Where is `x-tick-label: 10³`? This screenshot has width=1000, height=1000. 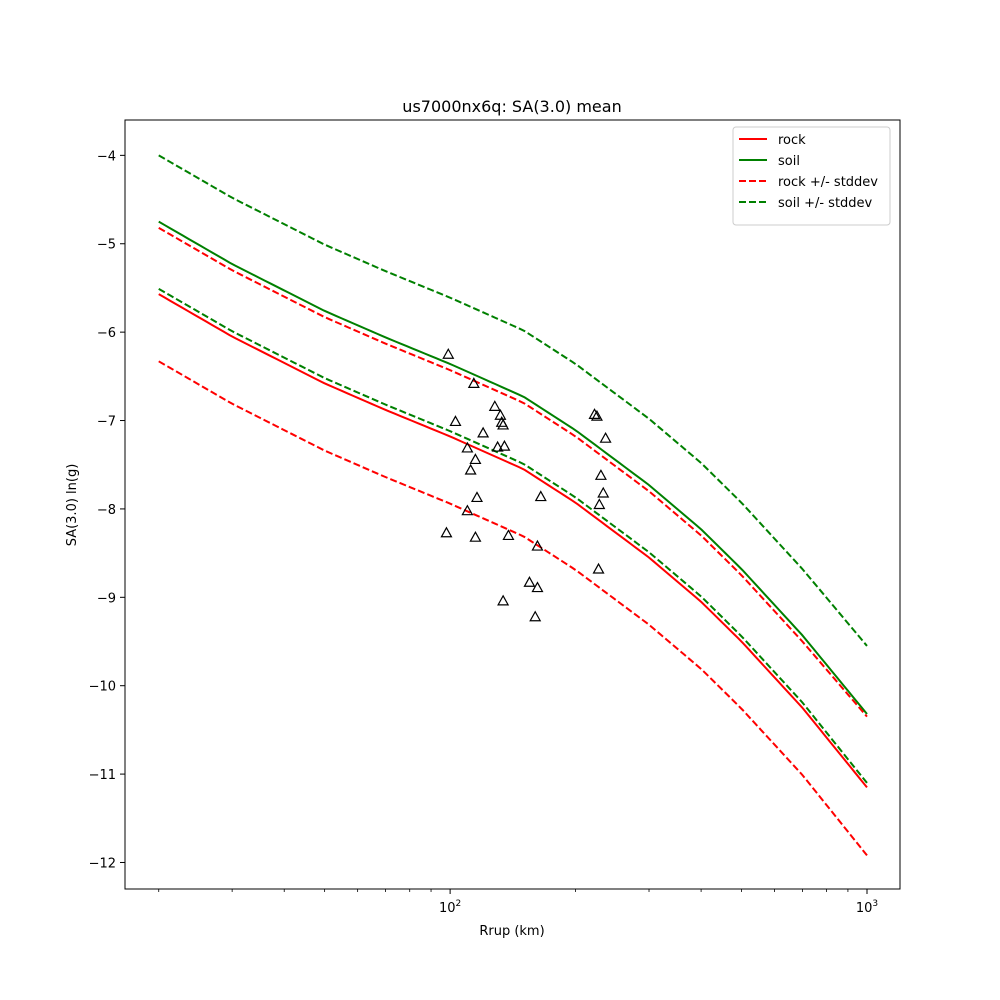
x-tick-label: 10³ is located at coordinates (867, 907).